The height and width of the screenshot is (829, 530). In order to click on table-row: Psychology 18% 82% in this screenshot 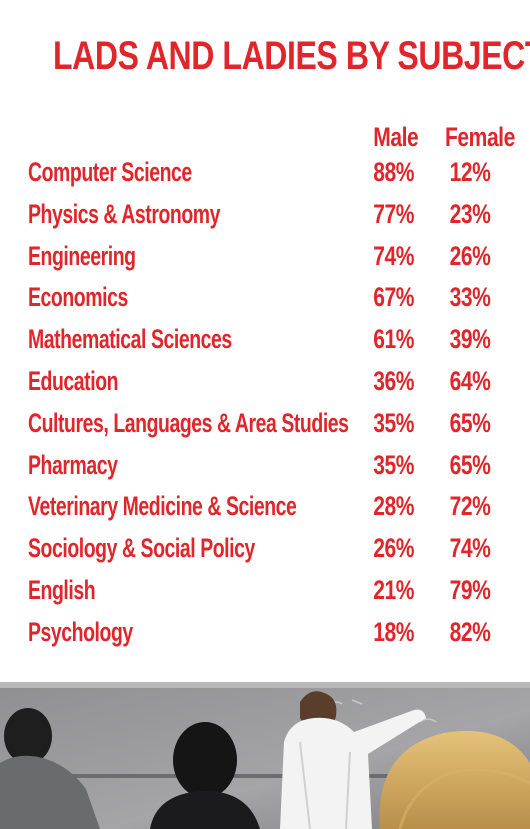, I will do `click(265, 632)`.